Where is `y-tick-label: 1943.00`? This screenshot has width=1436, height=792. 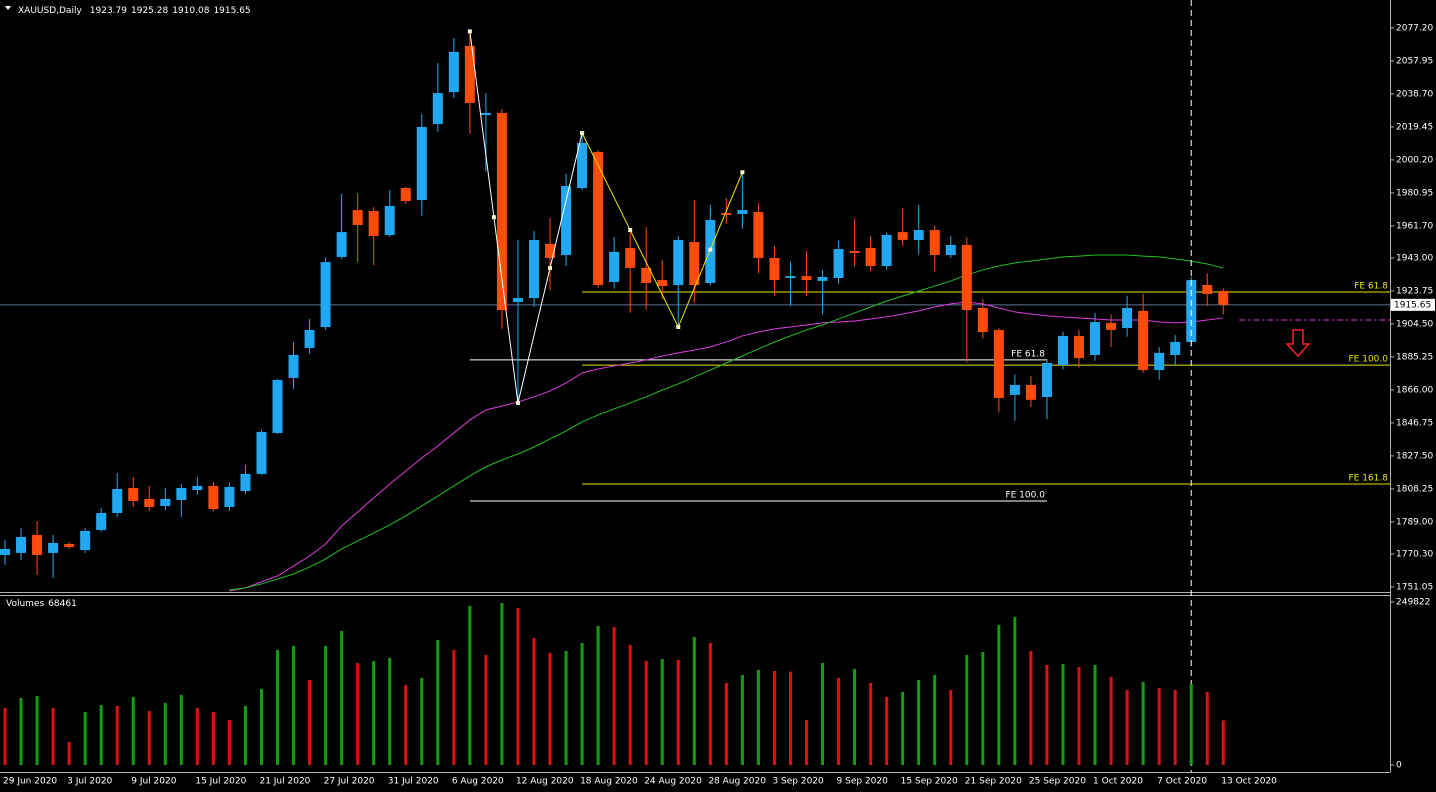
y-tick-label: 1943.00 is located at coordinates (1414, 258).